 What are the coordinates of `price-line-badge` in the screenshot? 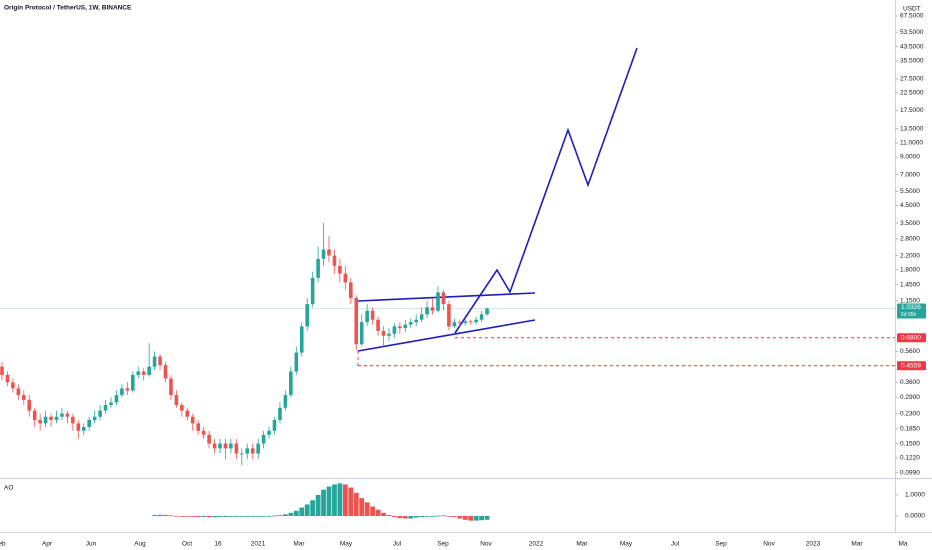 It's located at (911, 338).